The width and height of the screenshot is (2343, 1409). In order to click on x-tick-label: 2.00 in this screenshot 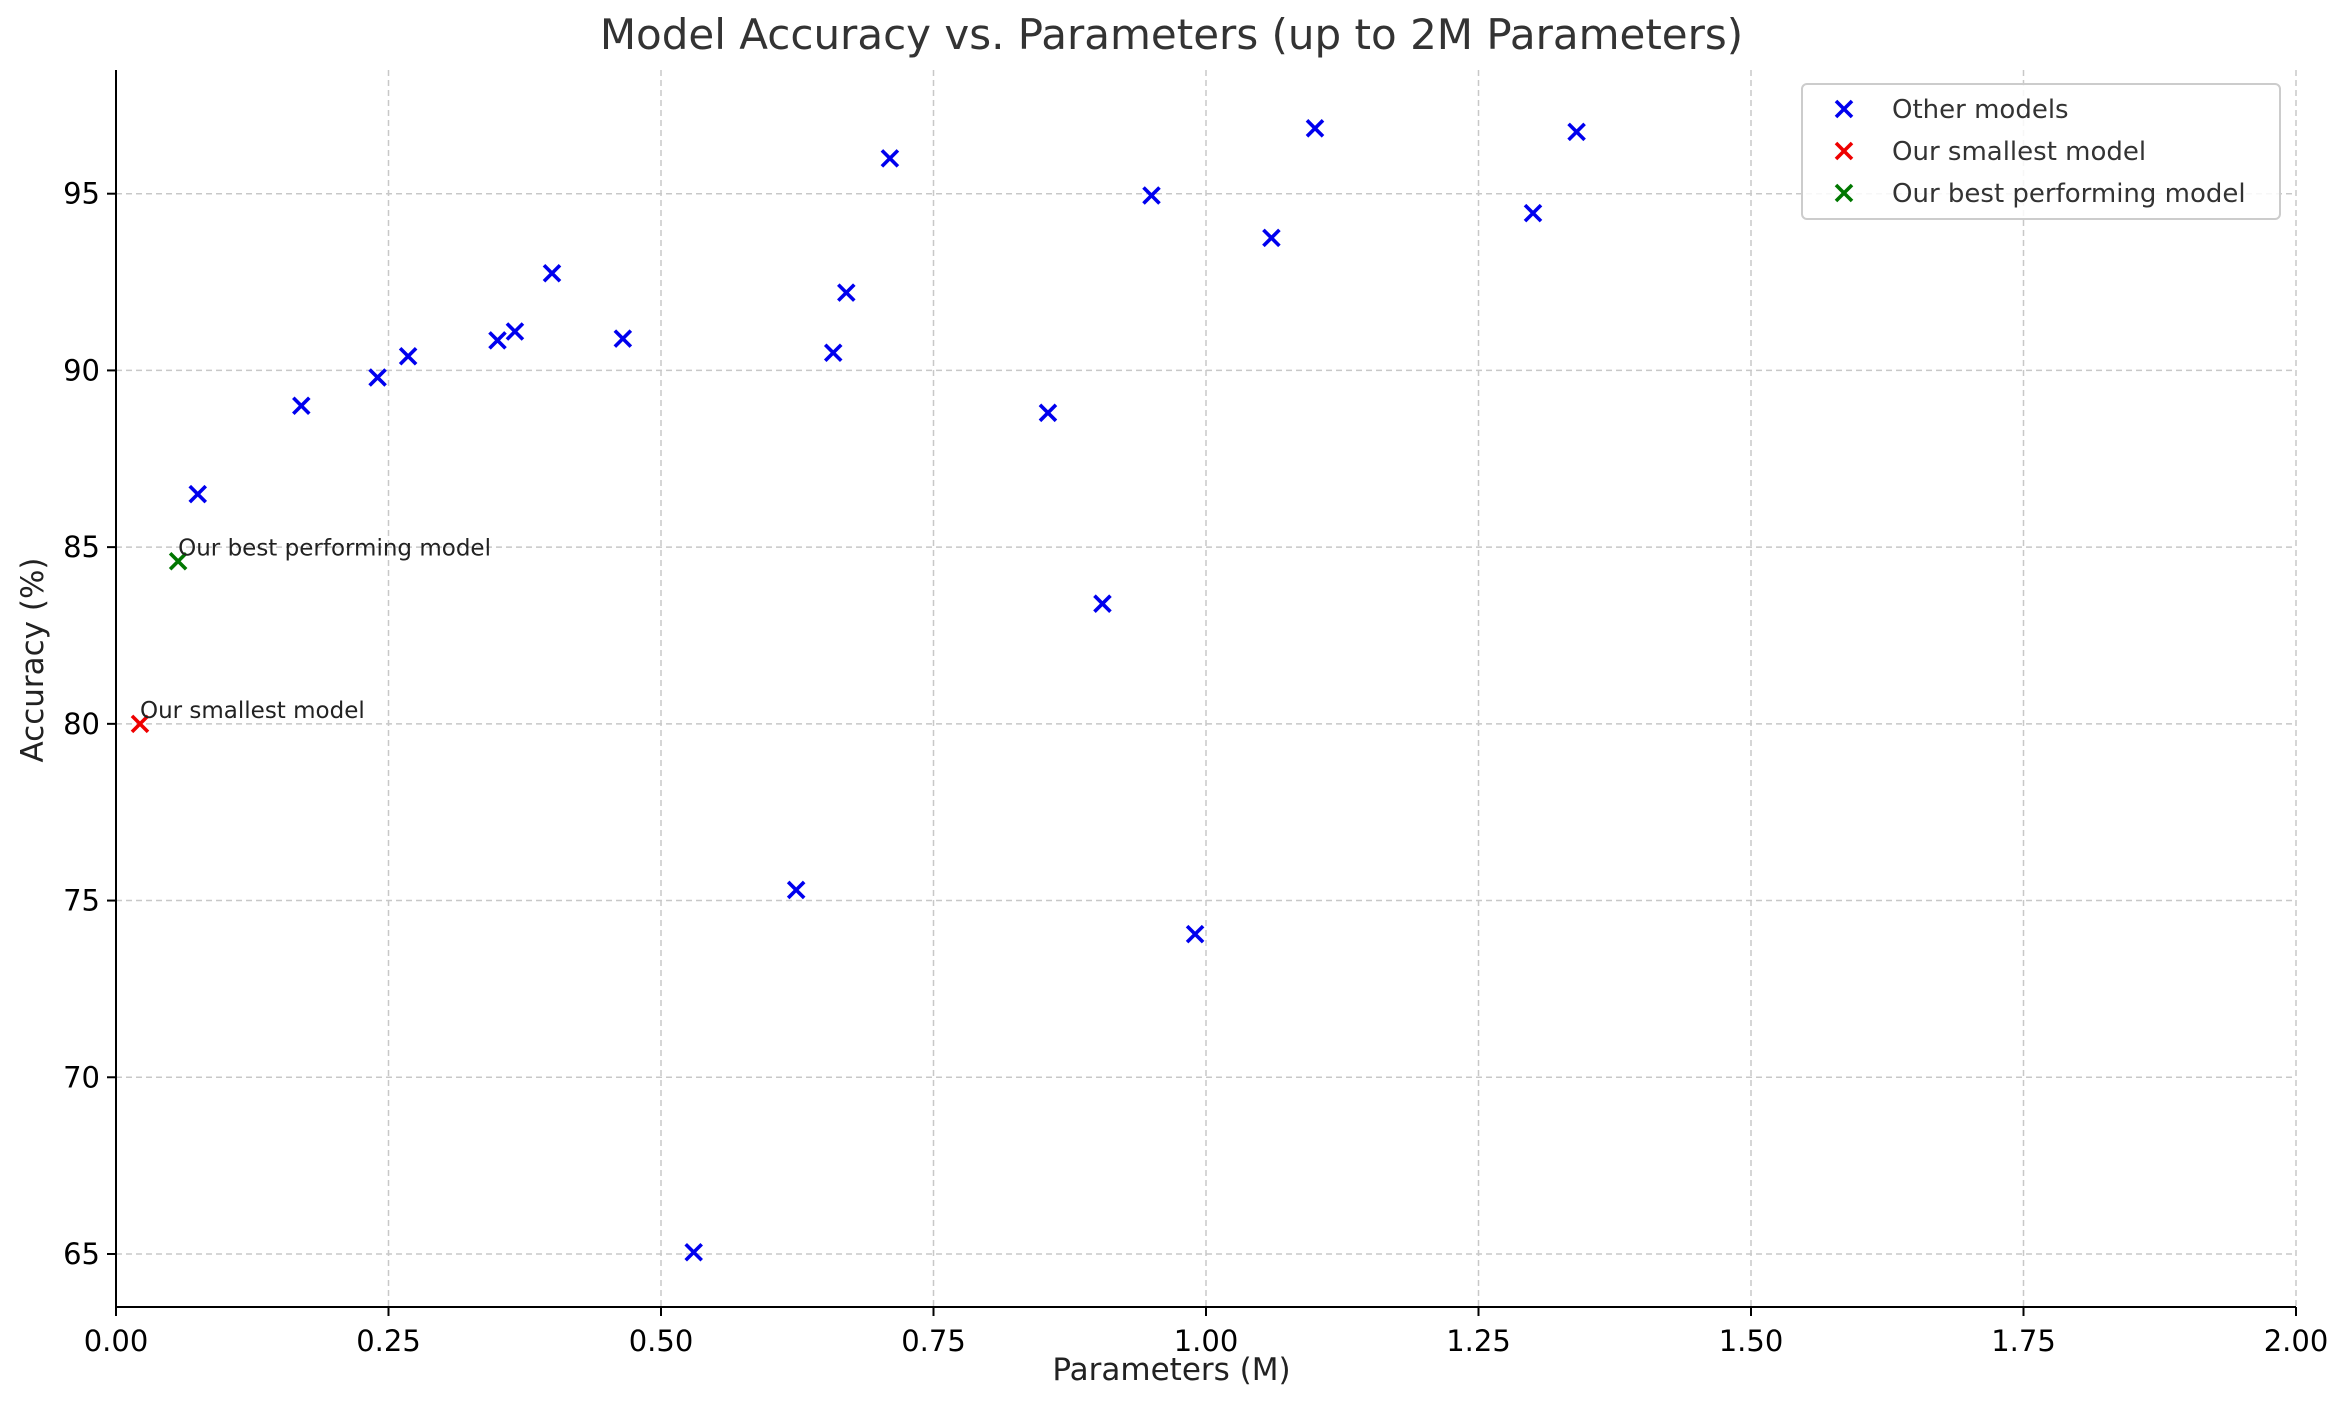, I will do `click(2296, 1341)`.